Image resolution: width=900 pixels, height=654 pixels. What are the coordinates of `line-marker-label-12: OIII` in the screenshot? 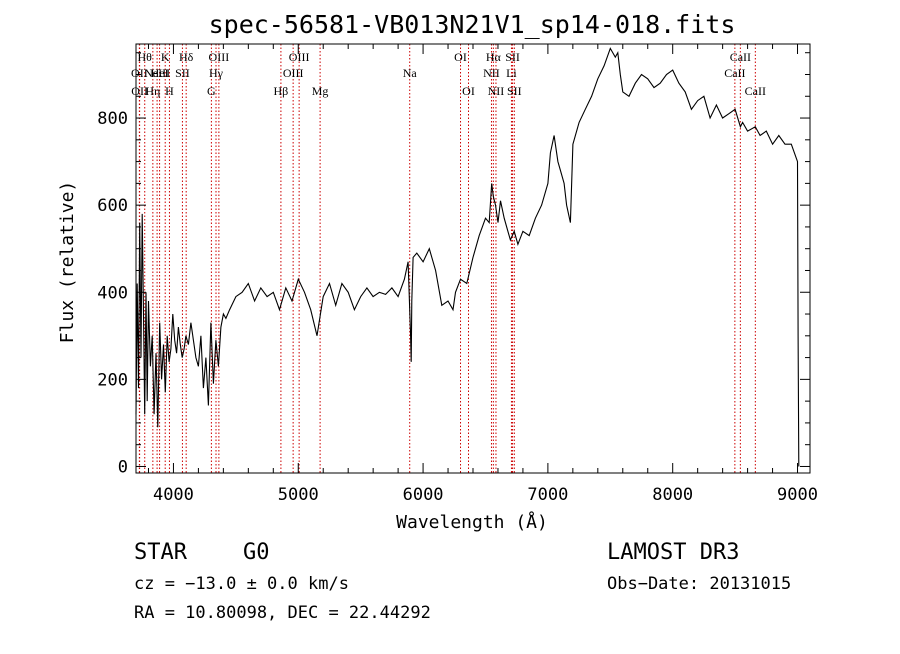 It's located at (219, 57).